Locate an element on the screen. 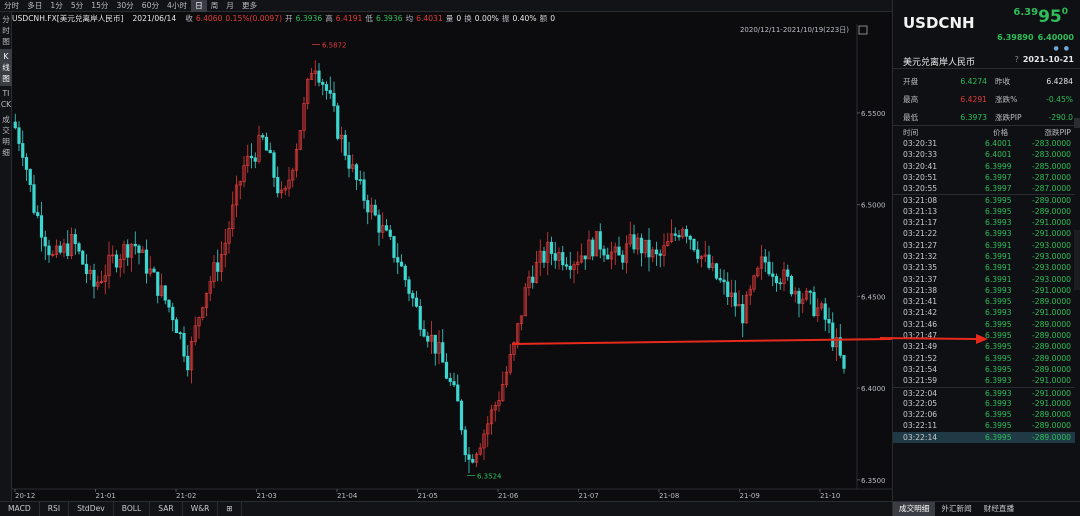 The height and width of the screenshot is (516, 1080). indicator-tab-2: StdDev is located at coordinates (91, 509).